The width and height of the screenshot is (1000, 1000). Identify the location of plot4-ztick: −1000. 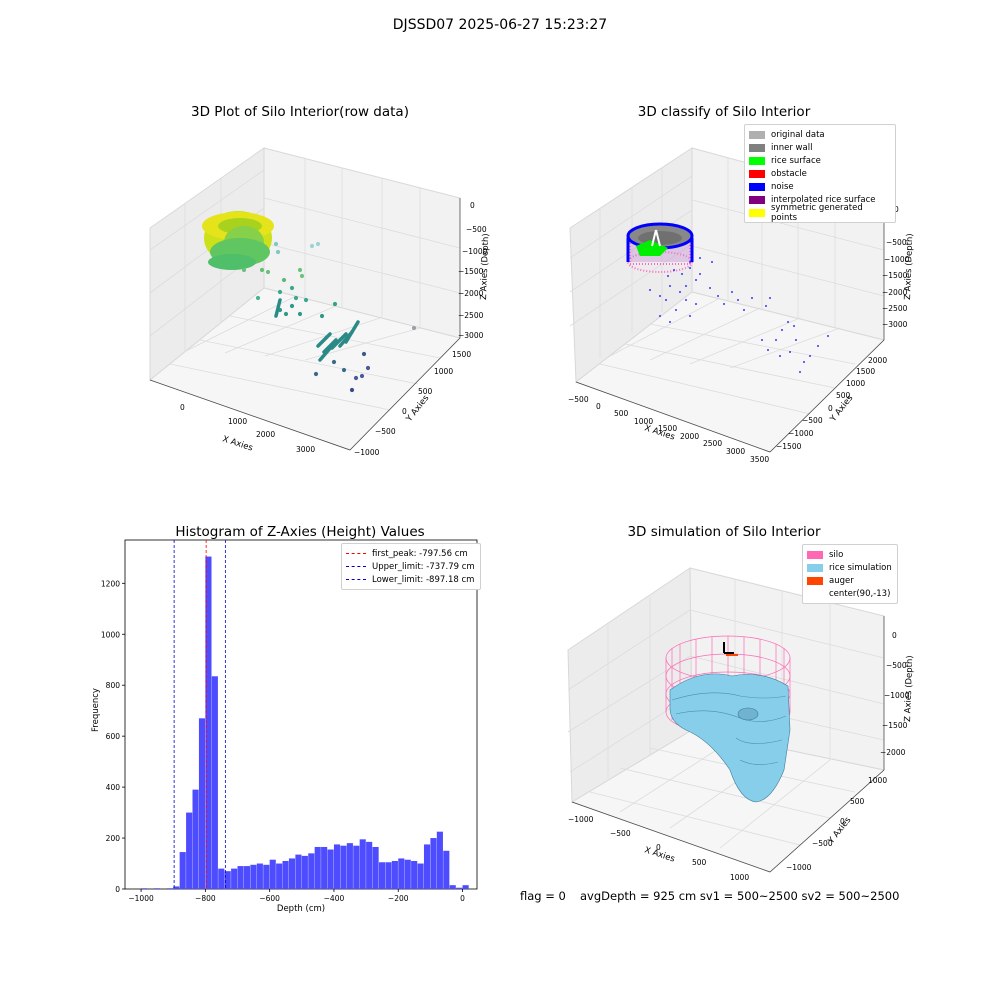
(897, 695).